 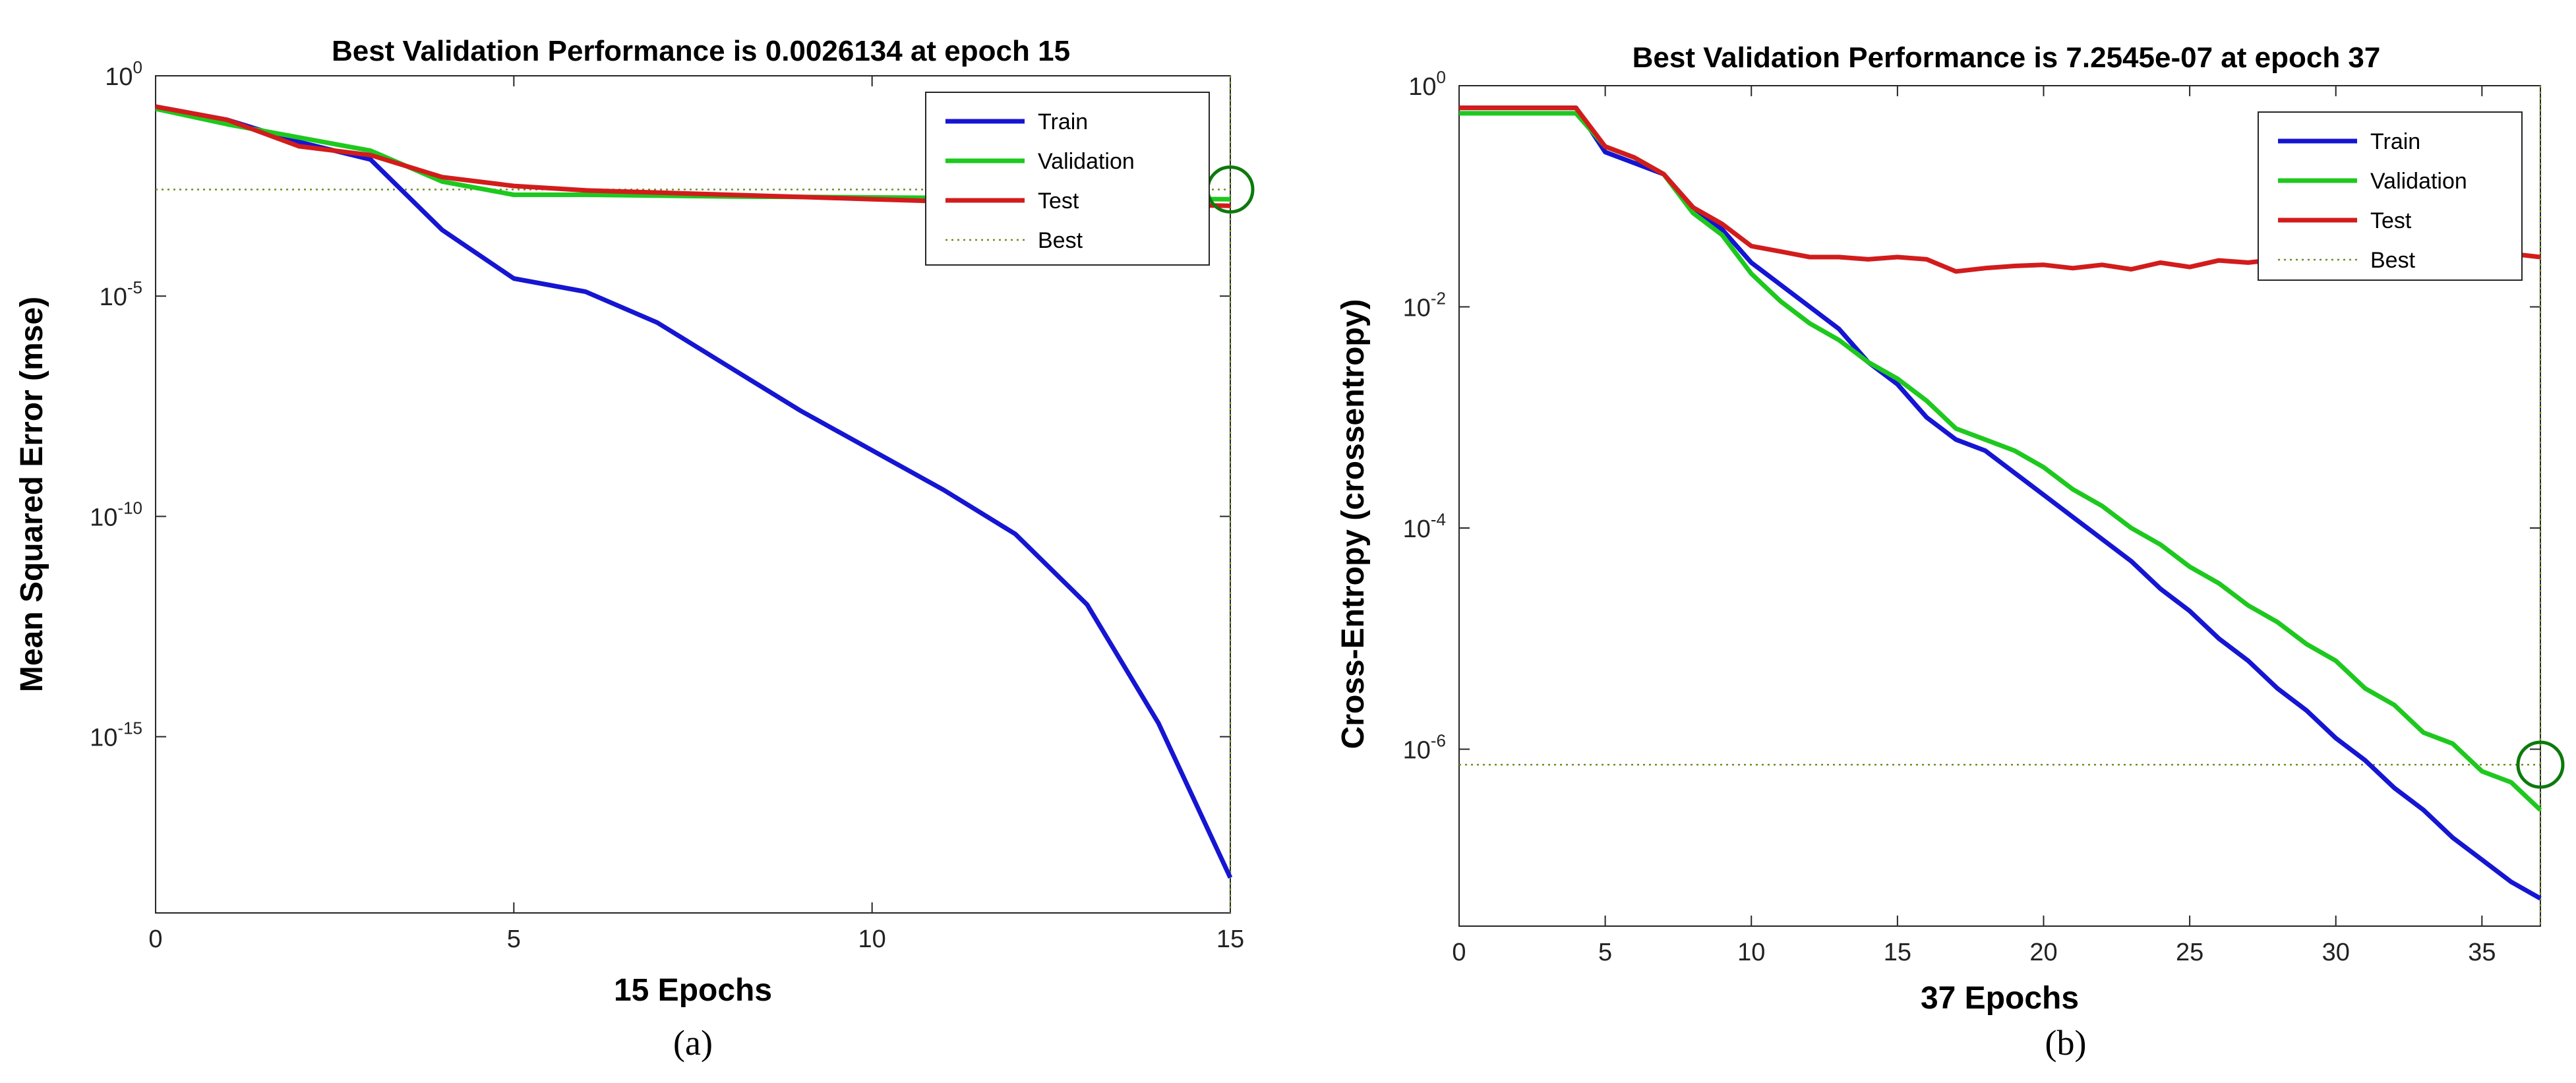 What do you see at coordinates (2189, 952) in the screenshot?
I see `x-tick-label: 25` at bounding box center [2189, 952].